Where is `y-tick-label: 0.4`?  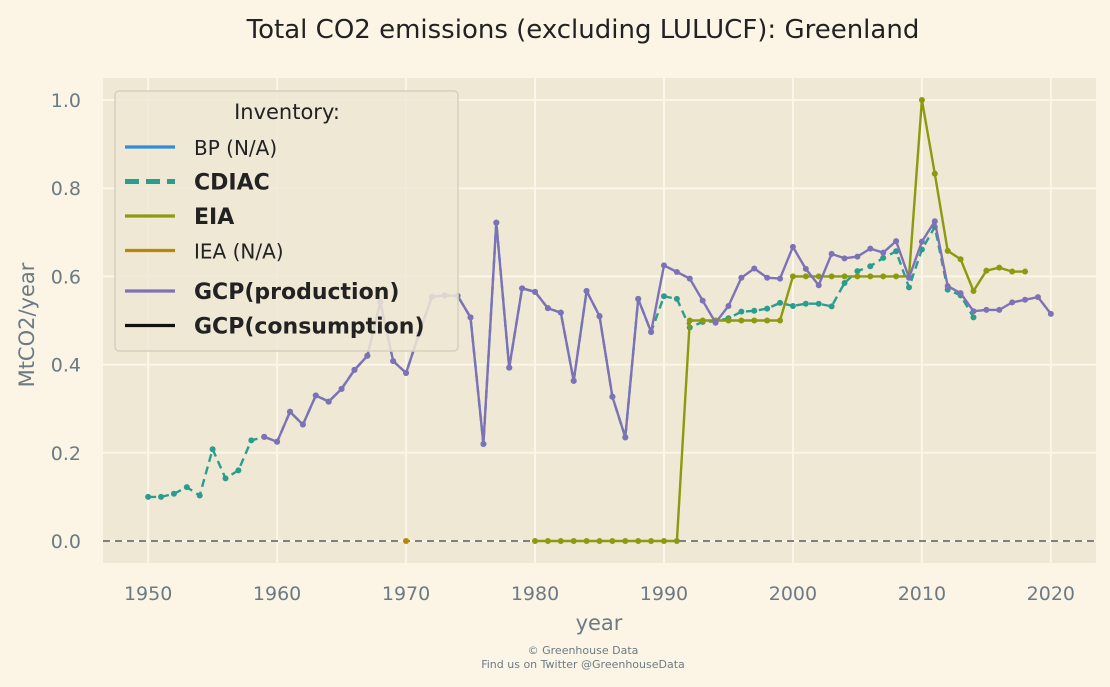
y-tick-label: 0.4 is located at coordinates (66, 366).